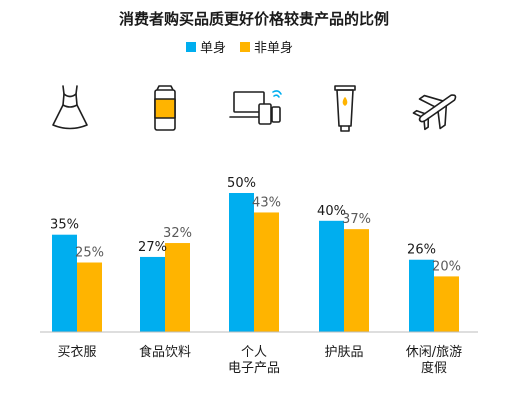 Image resolution: width=509 pixels, height=414 pixels. I want to click on airplane-icon, so click(434, 112).